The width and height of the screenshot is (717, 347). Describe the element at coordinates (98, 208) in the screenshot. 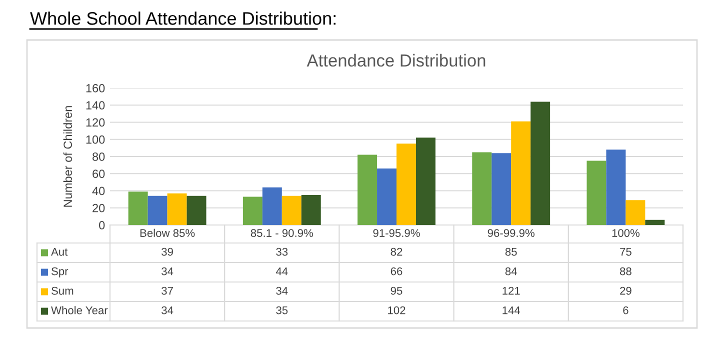

I see `y-tick-label: 20` at that location.